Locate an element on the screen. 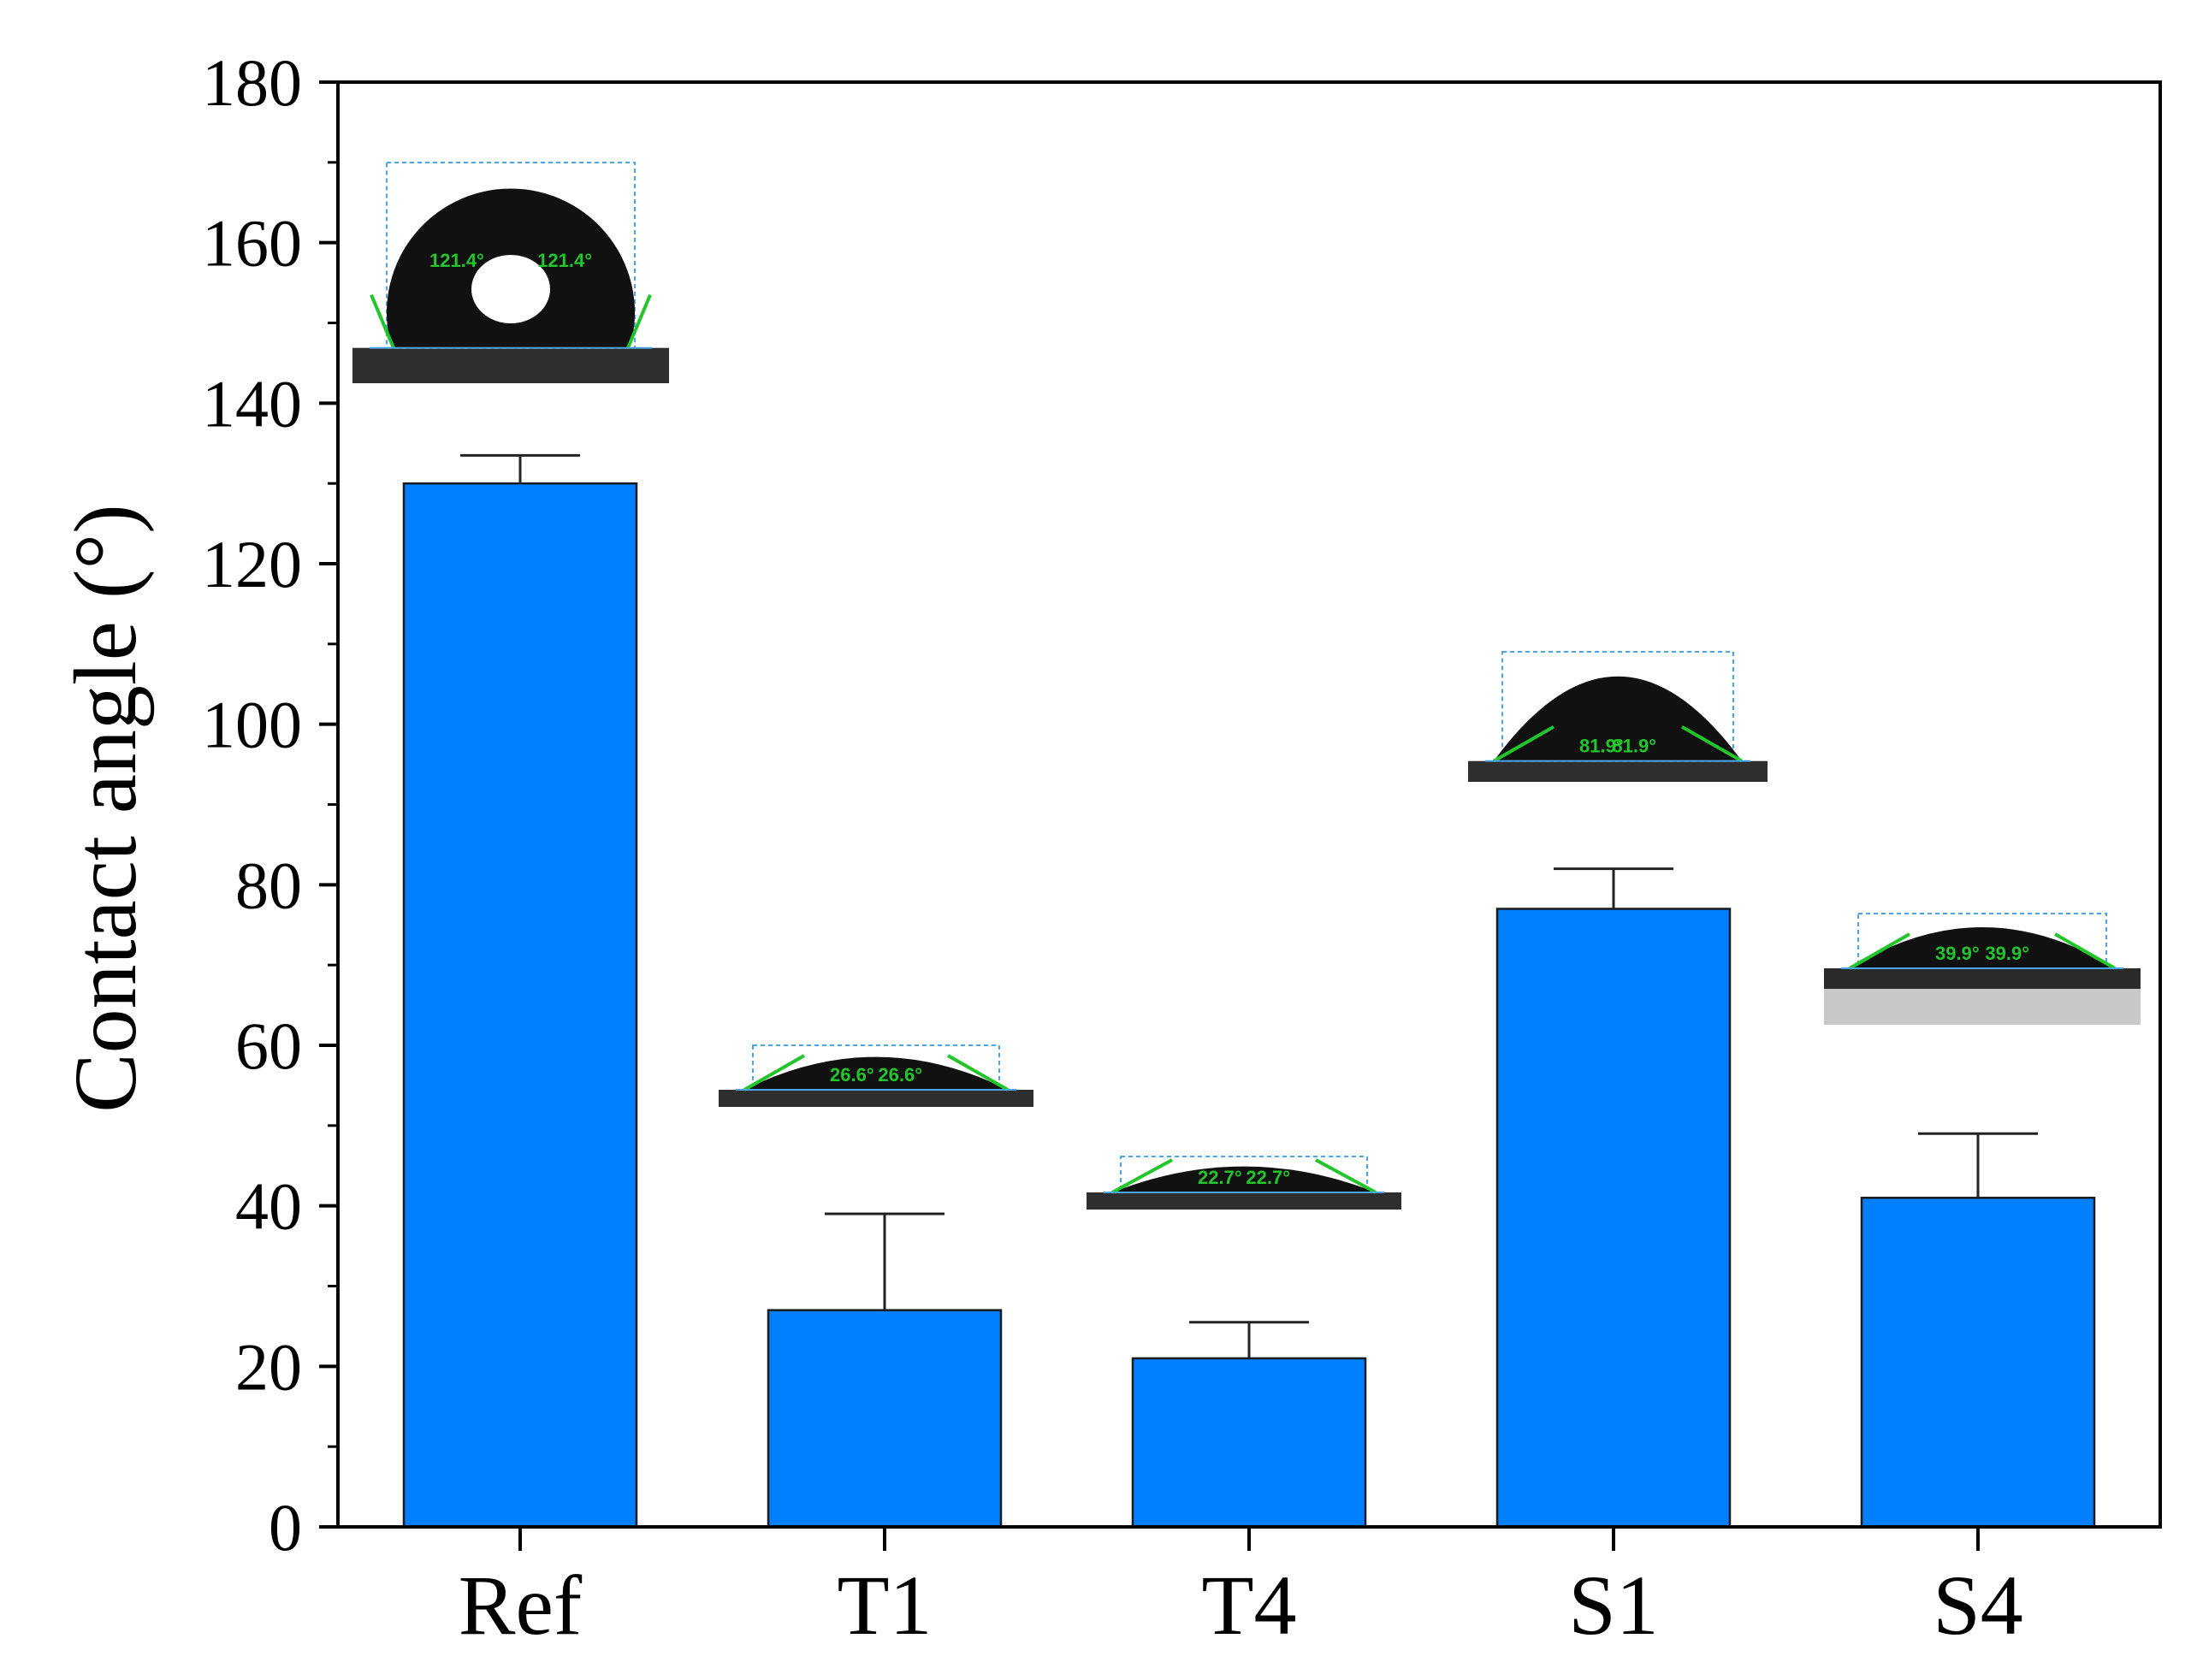 This screenshot has width=2197, height=1680. droplet-image-s1: 81.9°81.9° is located at coordinates (1618, 717).